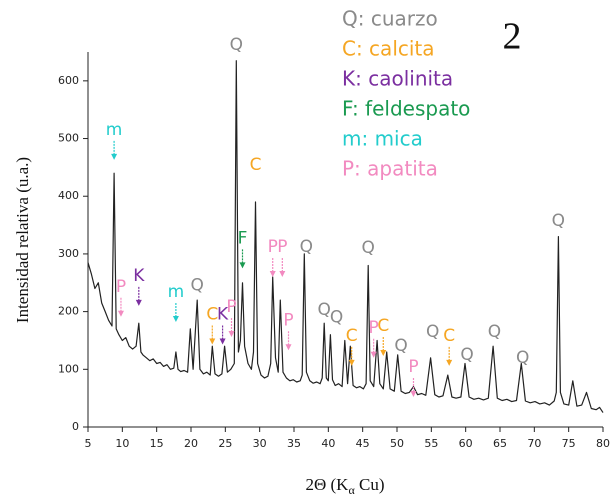  I want to click on x-tick-label: 50, so click(397, 443).